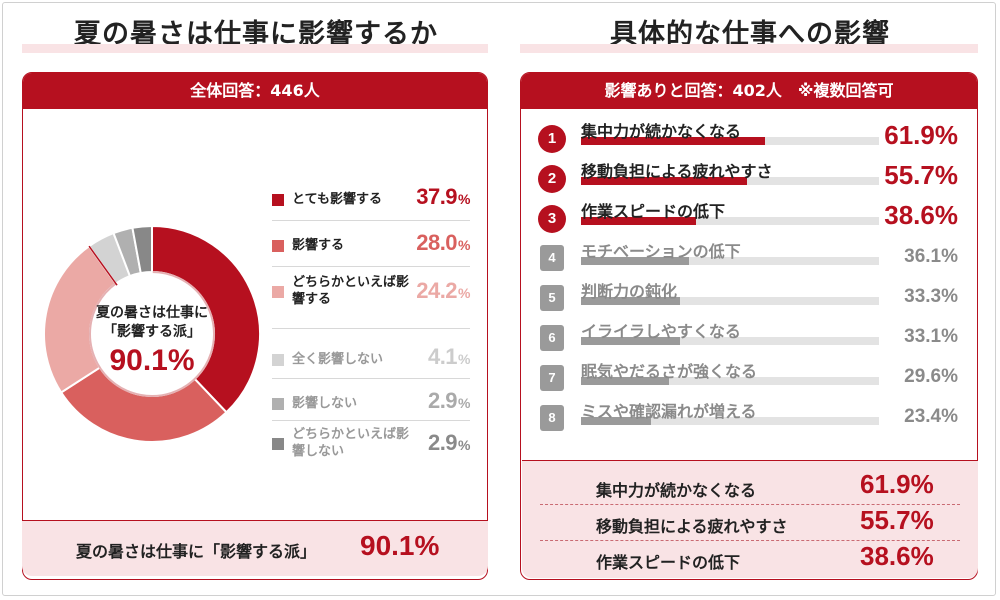  Describe the element at coordinates (437, 242) in the screenshot. I see `legend-value-number: 28.0` at that location.